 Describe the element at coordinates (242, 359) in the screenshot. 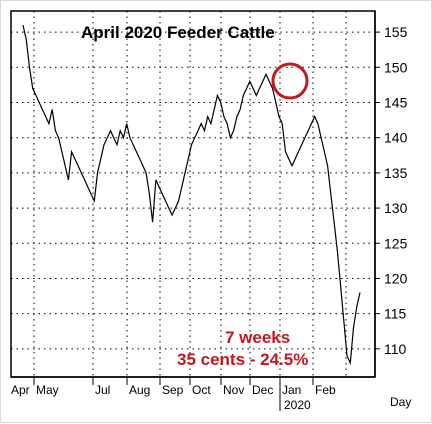

I see `annotation-cents: 35 cents - 24.5%` at that location.